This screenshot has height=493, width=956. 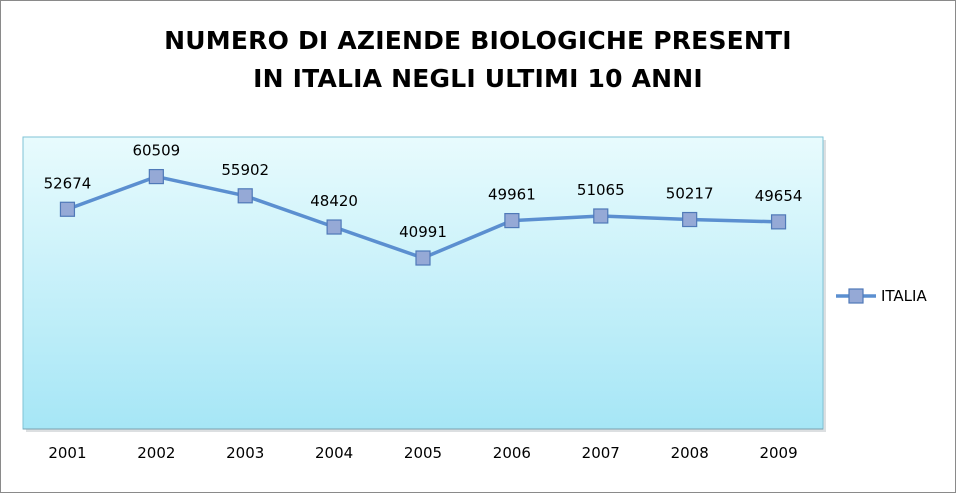 I want to click on data-point-2007, so click(x=601, y=216).